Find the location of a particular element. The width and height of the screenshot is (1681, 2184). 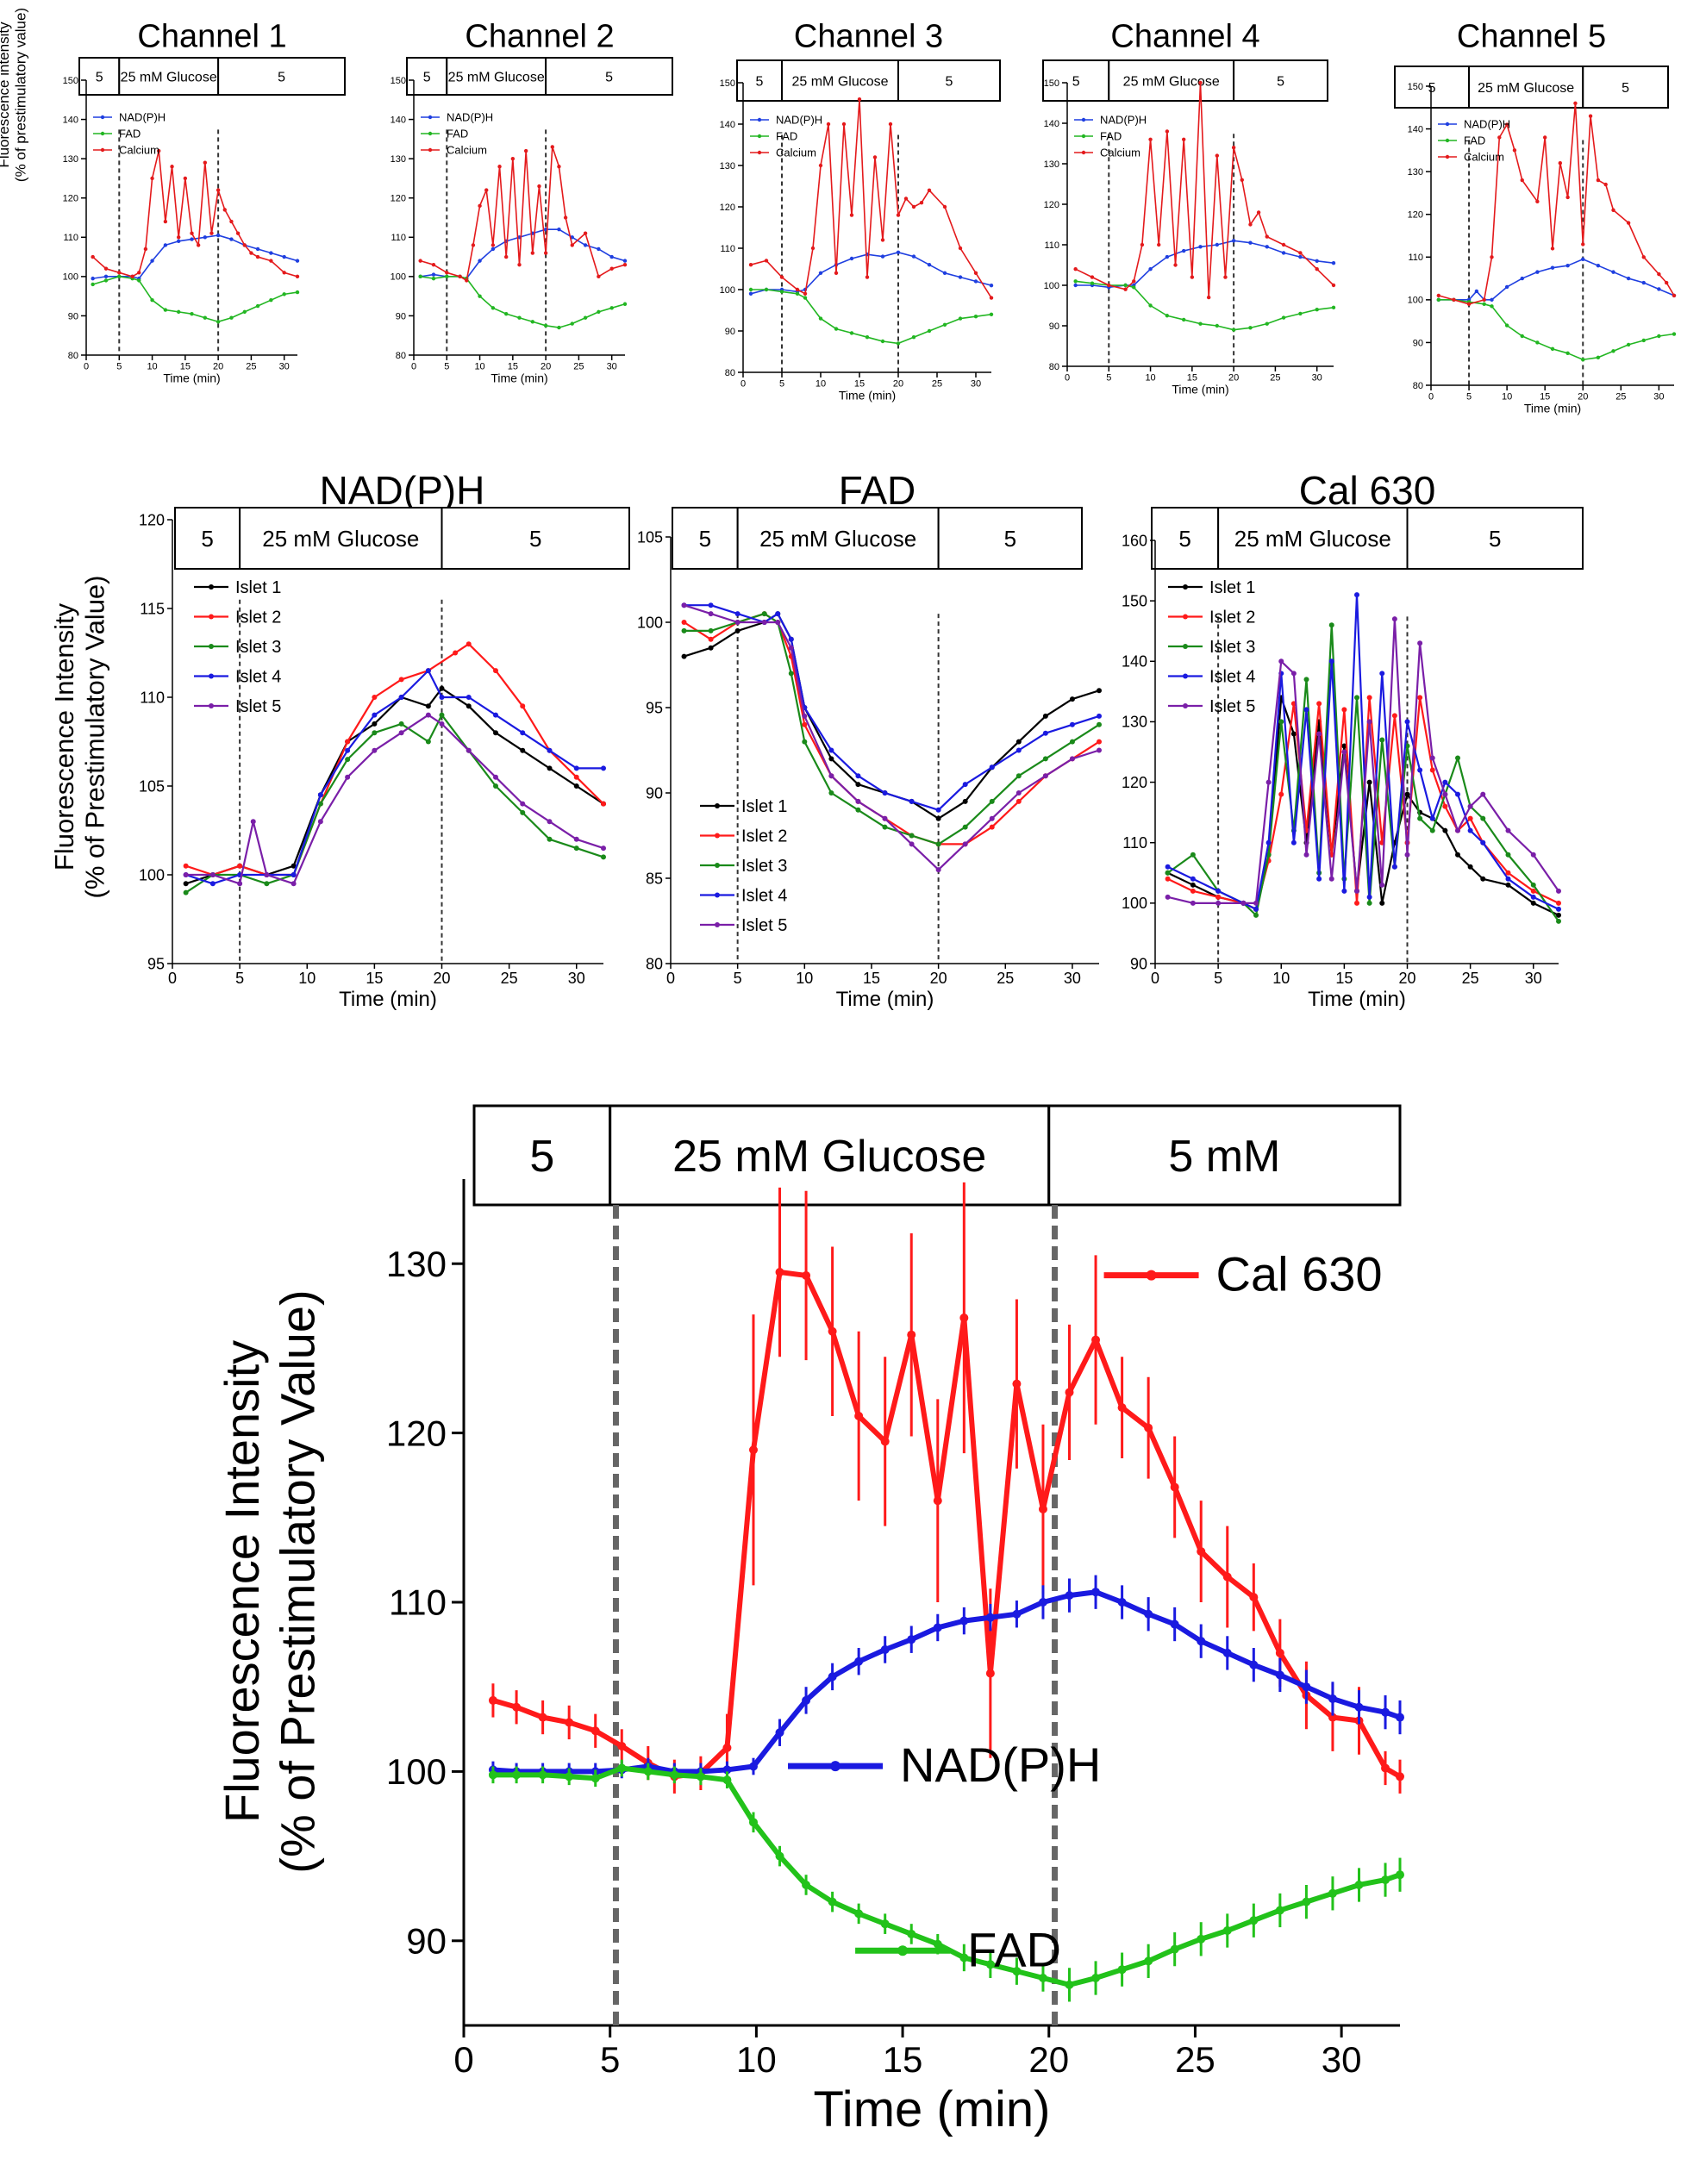

panel-title: Channel 1 is located at coordinates (211, 36).